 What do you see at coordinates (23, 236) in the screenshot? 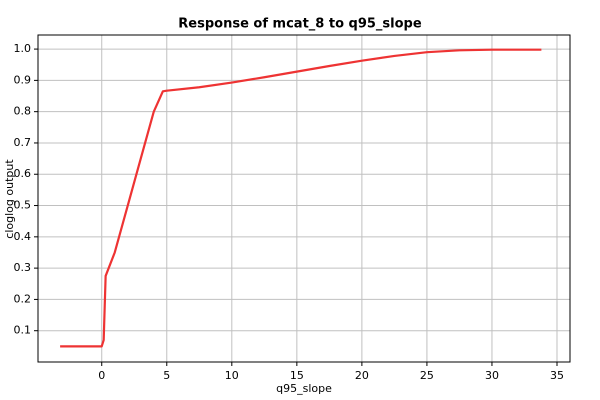
I see `y-tick-label: 0.4` at bounding box center [23, 236].